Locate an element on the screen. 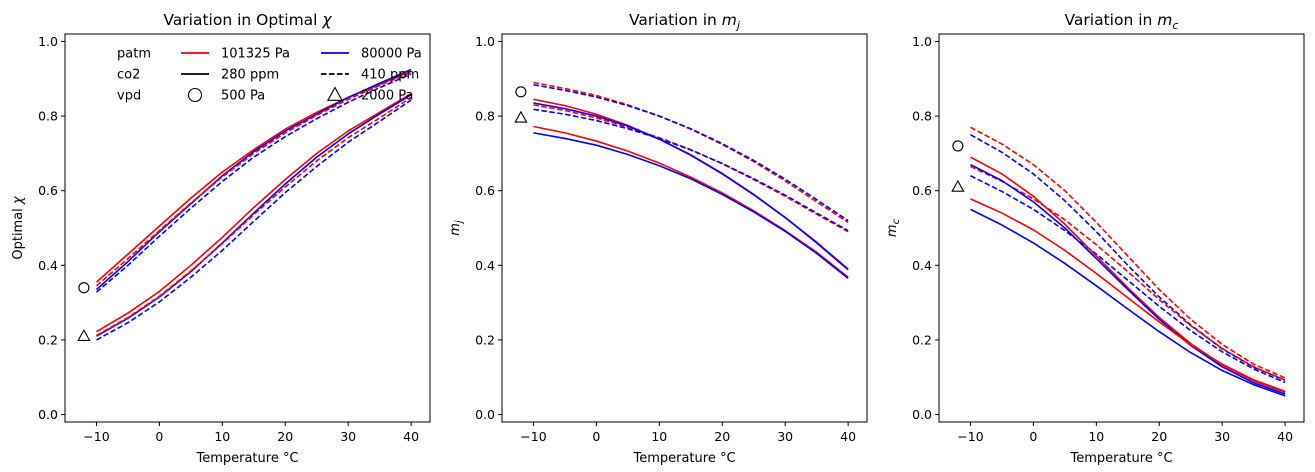 This screenshot has width=1315, height=472. panel-title-text: Variation in Optimal is located at coordinates (242, 20).